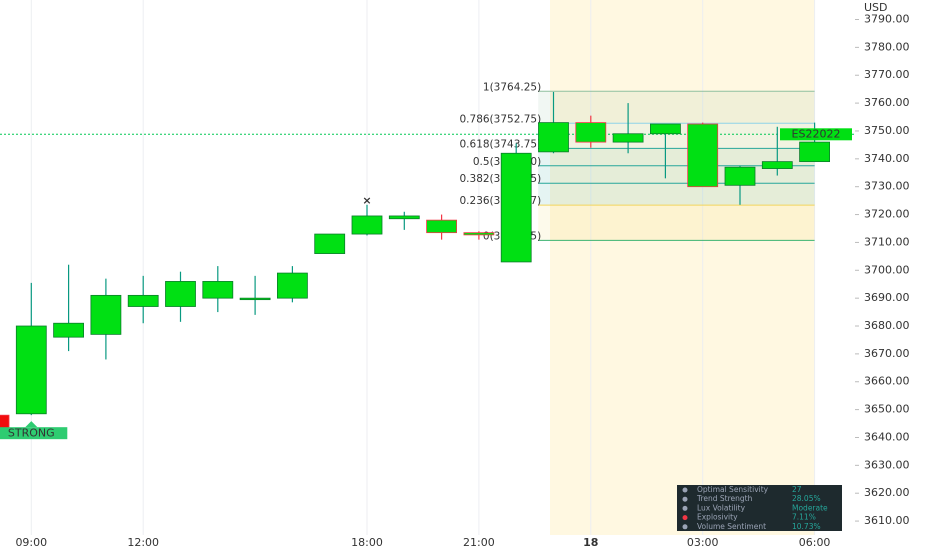 The image size is (932, 550). Describe the element at coordinates (512, 87) in the screenshot. I see `fib-label: 1(3764.25)` at that location.